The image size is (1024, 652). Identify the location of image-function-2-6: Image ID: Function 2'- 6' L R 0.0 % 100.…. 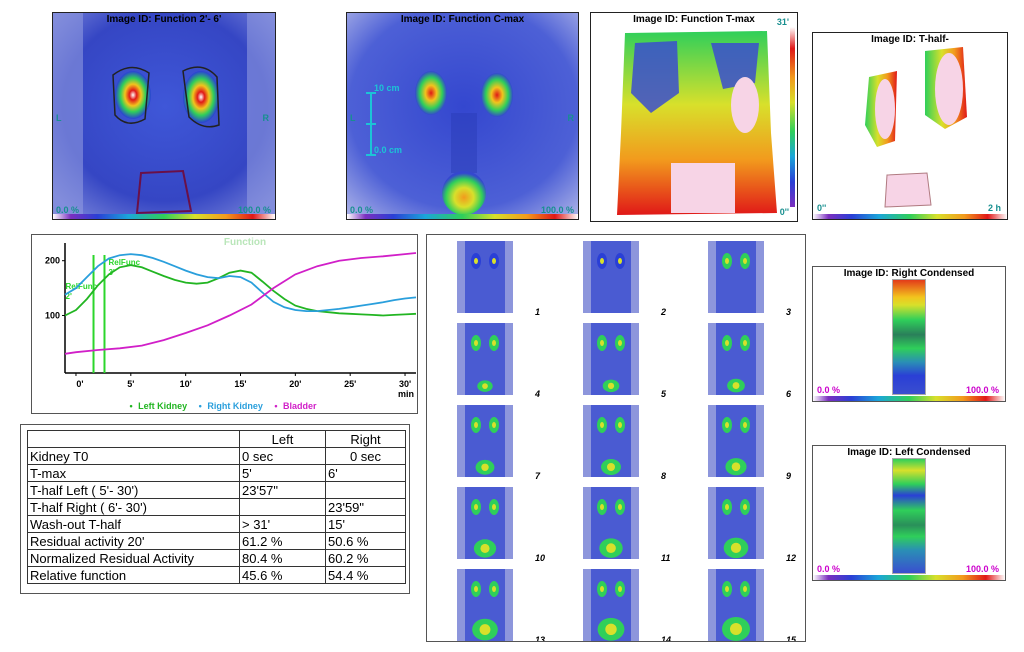
(164, 116).